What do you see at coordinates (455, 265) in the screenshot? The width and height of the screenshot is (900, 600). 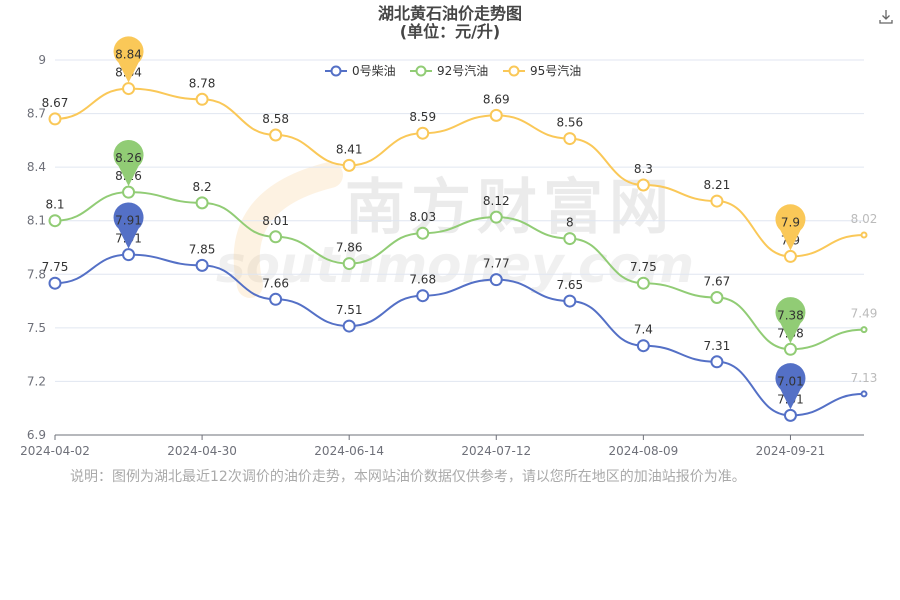 I see `watermark-url: southmoney.com` at bounding box center [455, 265].